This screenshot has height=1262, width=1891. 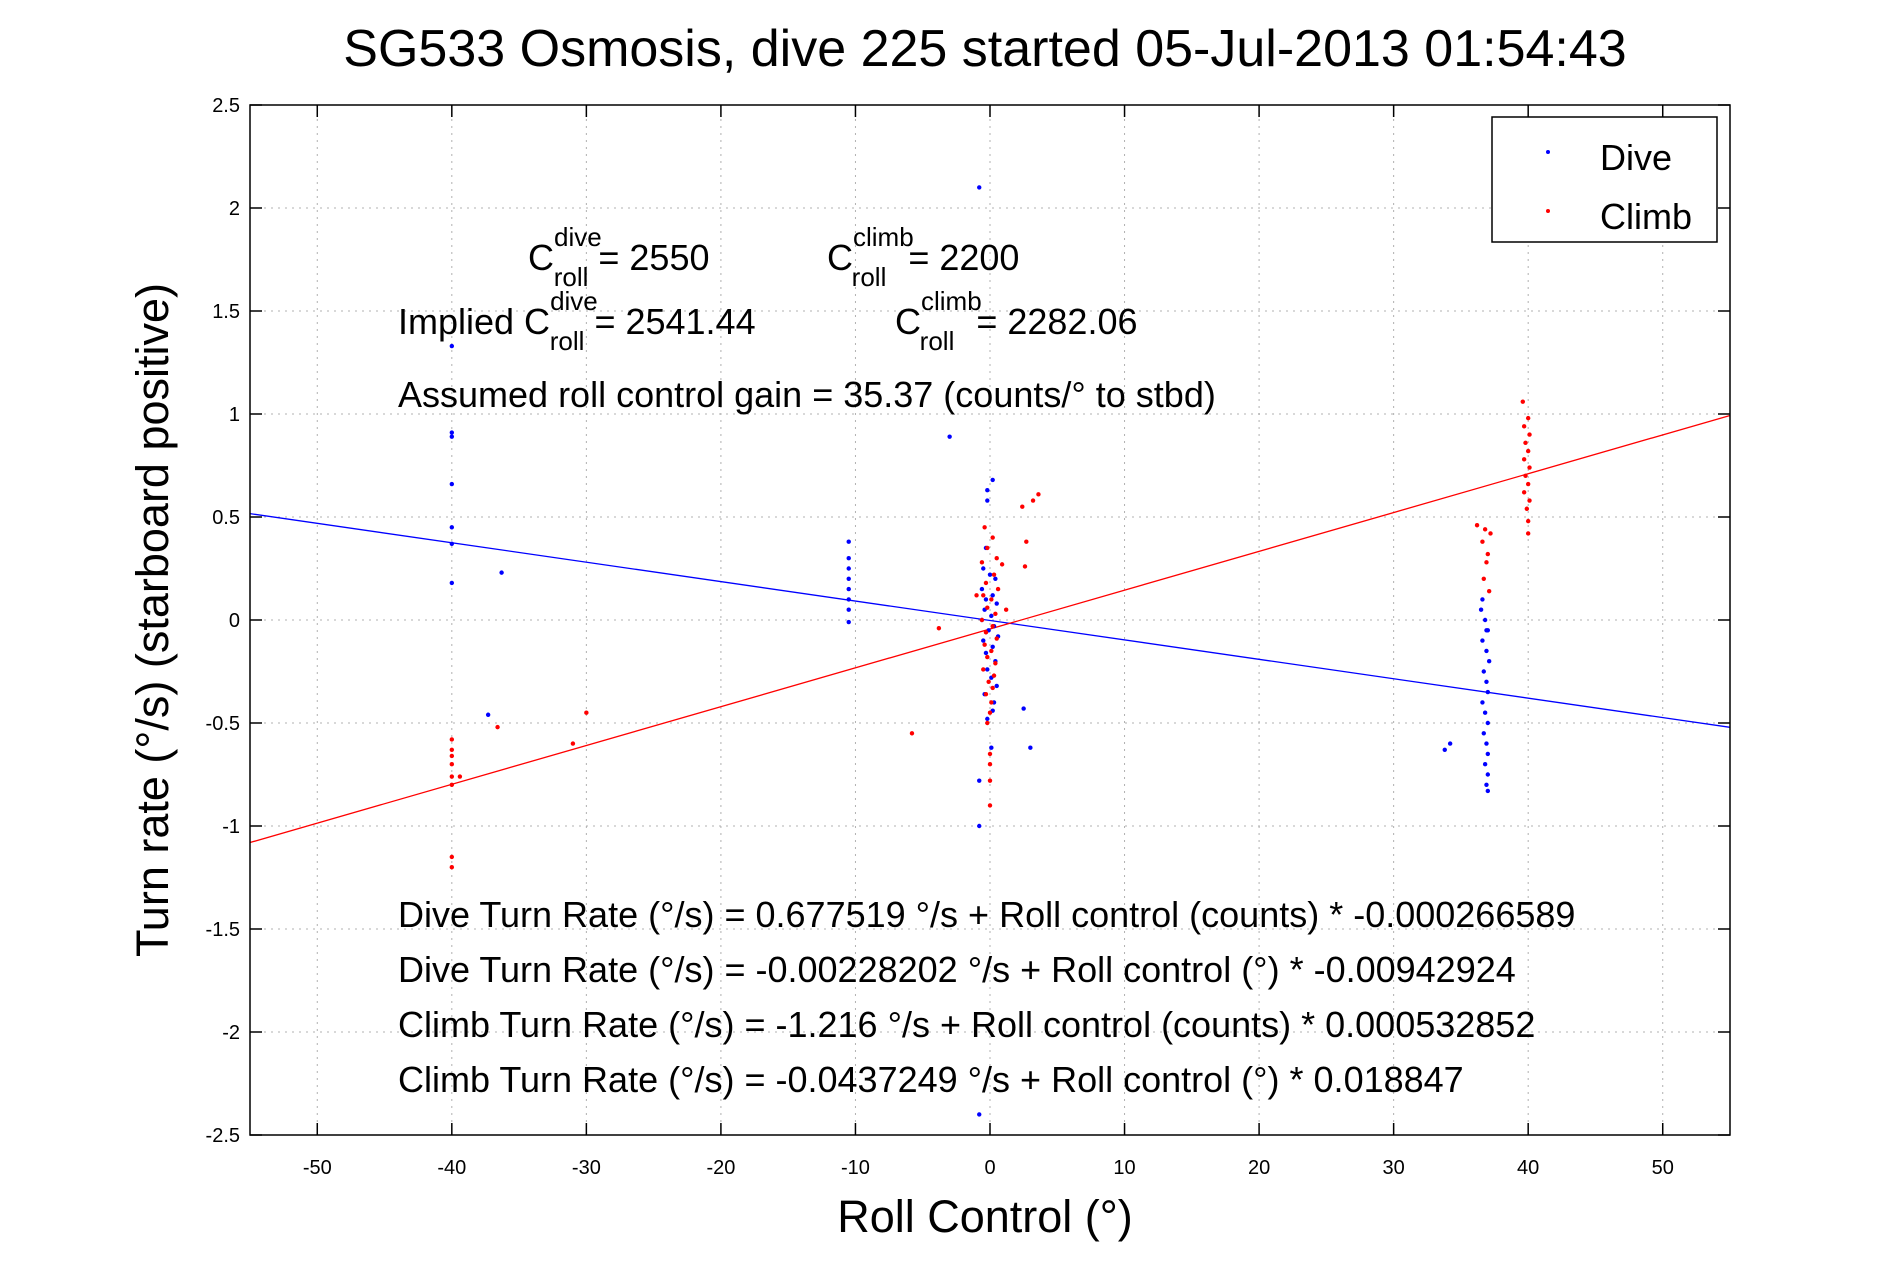 What do you see at coordinates (571, 277) in the screenshot?
I see `c-dive-sub: roll` at bounding box center [571, 277].